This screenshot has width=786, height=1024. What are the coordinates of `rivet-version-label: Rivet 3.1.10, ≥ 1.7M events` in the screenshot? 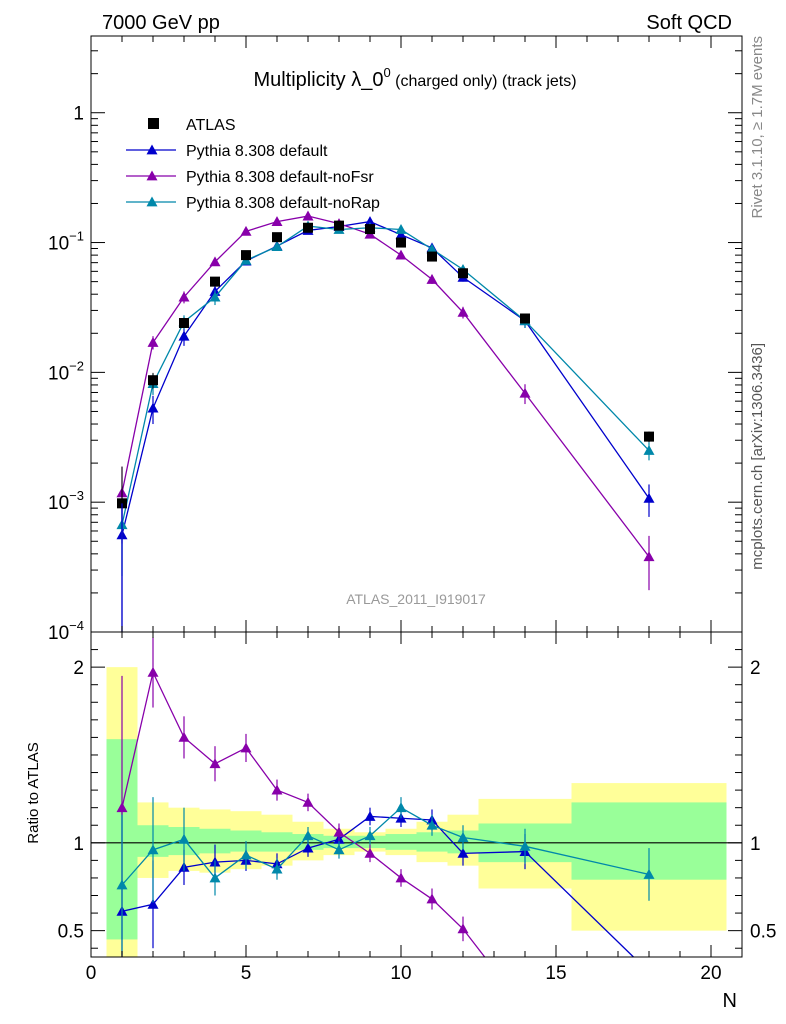 It's located at (757, 127).